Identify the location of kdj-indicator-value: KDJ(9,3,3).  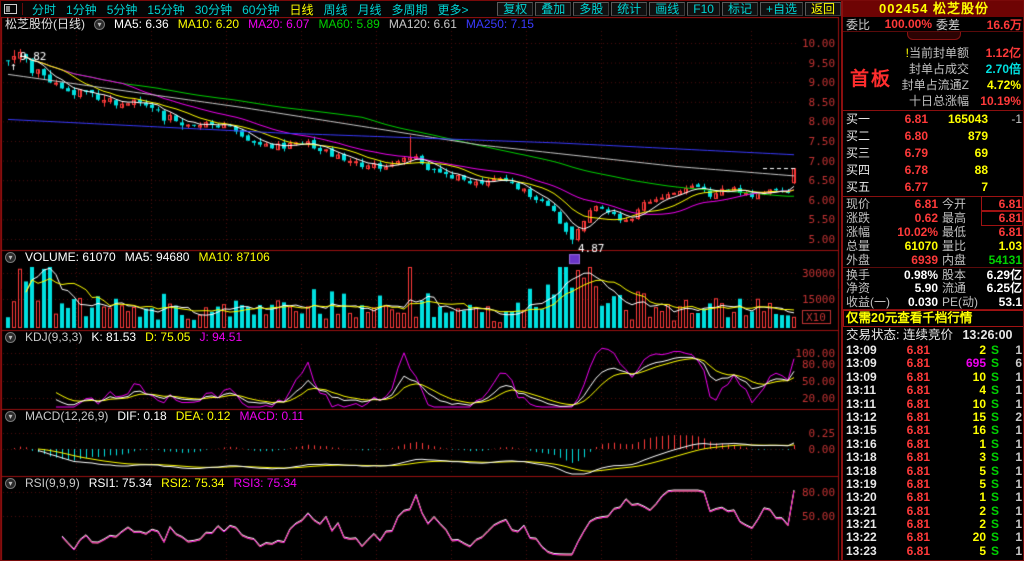
(54, 337).